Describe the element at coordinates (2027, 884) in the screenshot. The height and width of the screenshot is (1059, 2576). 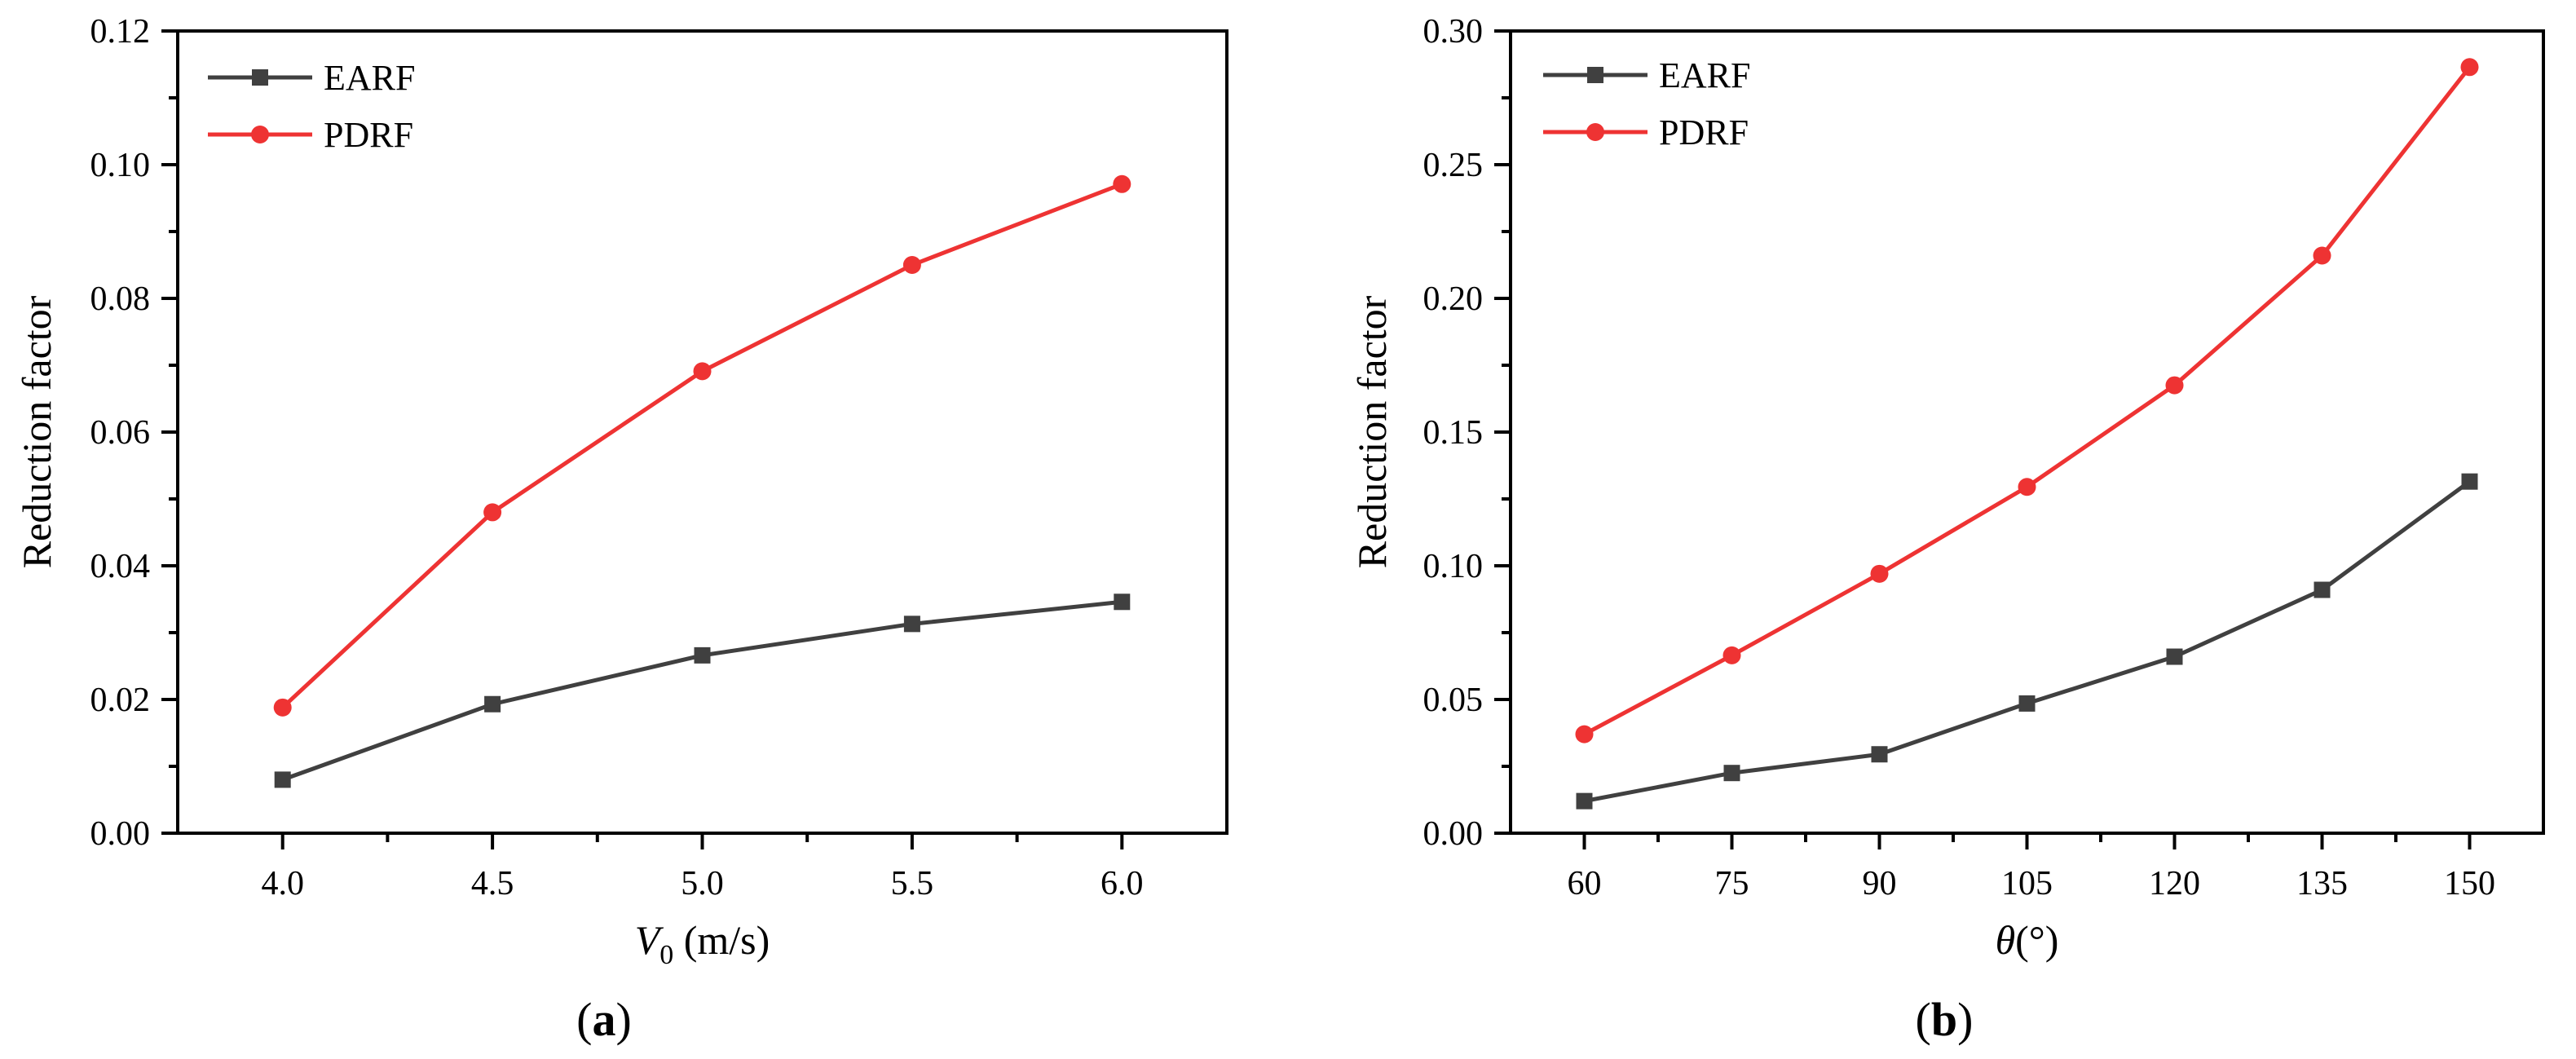
I see `x-tick-label: 105` at that location.